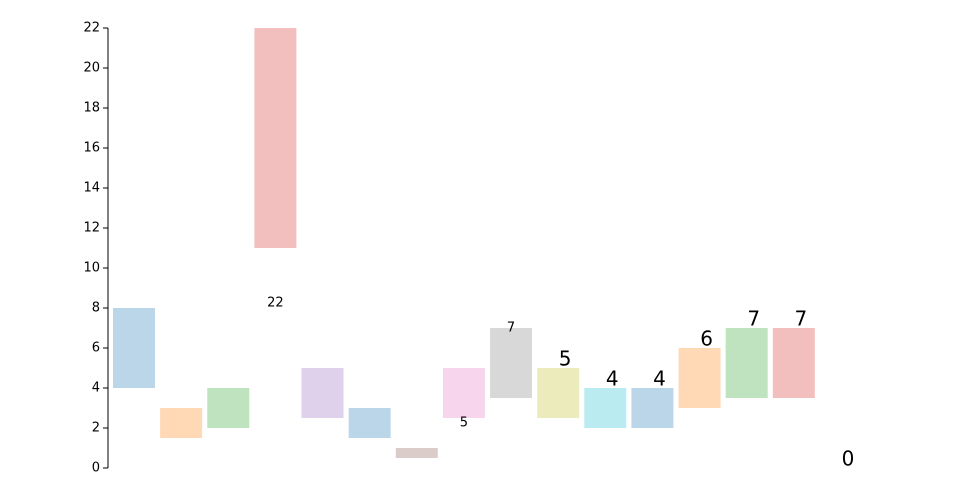  I want to click on value-label: 22, so click(275, 303).